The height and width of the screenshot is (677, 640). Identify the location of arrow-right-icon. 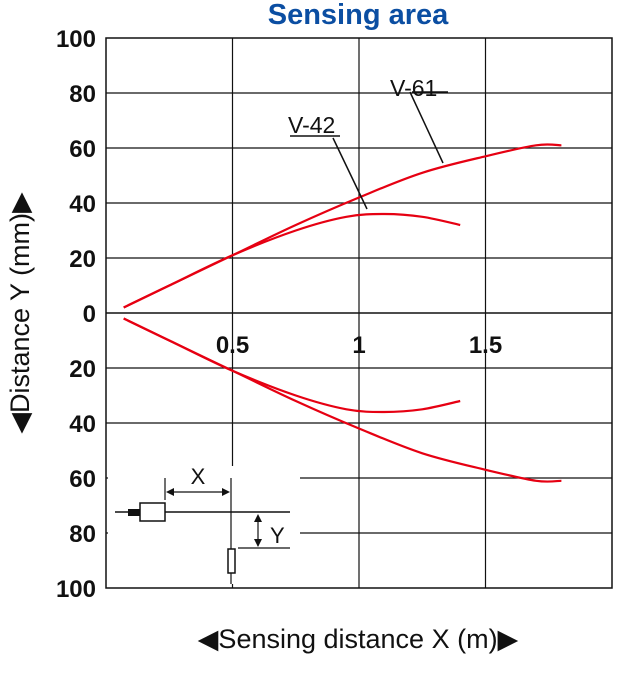
(226, 492).